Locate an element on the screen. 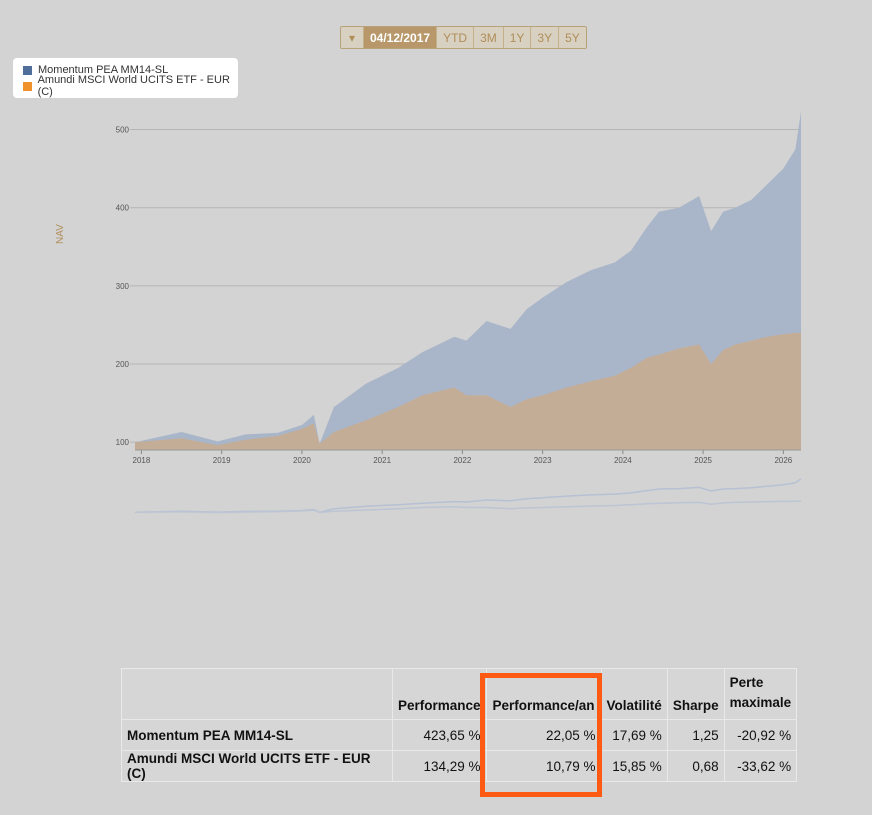 This screenshot has width=872, height=815. range-dropdown-button: ▾ is located at coordinates (352, 37).